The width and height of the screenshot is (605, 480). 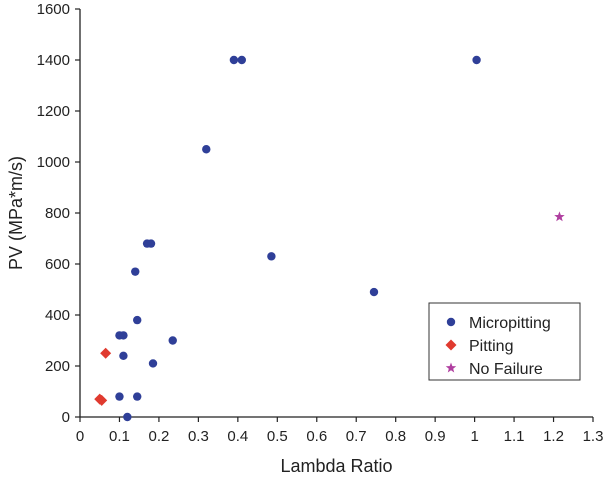 I want to click on x-tick-label: 0.3, so click(x=198, y=436).